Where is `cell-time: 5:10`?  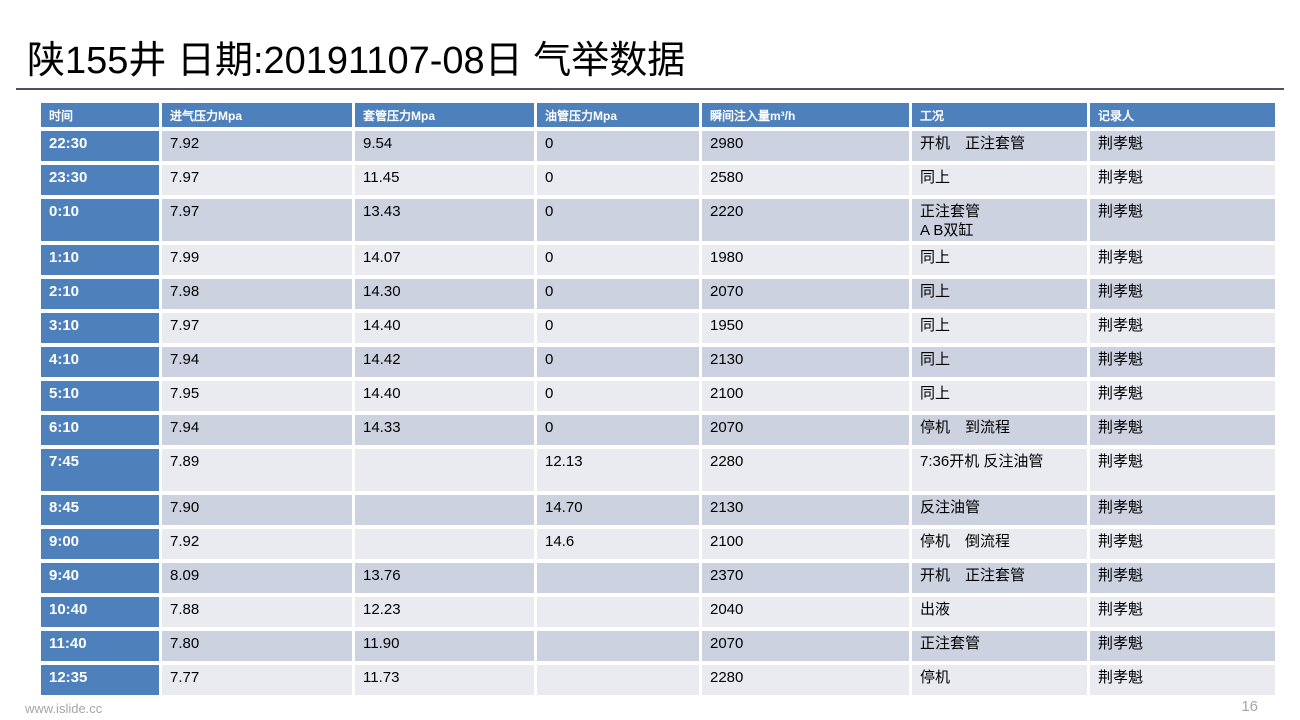 cell-time: 5:10 is located at coordinates (100, 396).